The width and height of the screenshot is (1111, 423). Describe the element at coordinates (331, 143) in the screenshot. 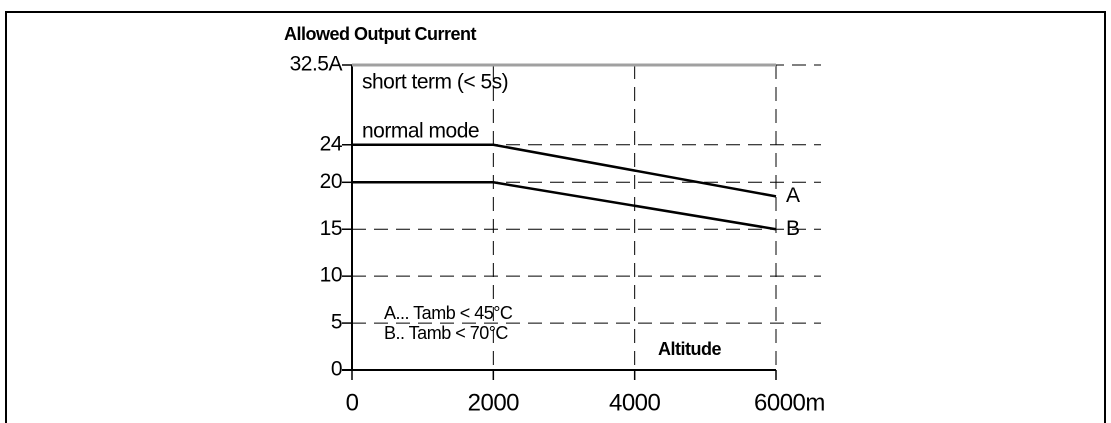

I see `y-tick-label: 24` at that location.